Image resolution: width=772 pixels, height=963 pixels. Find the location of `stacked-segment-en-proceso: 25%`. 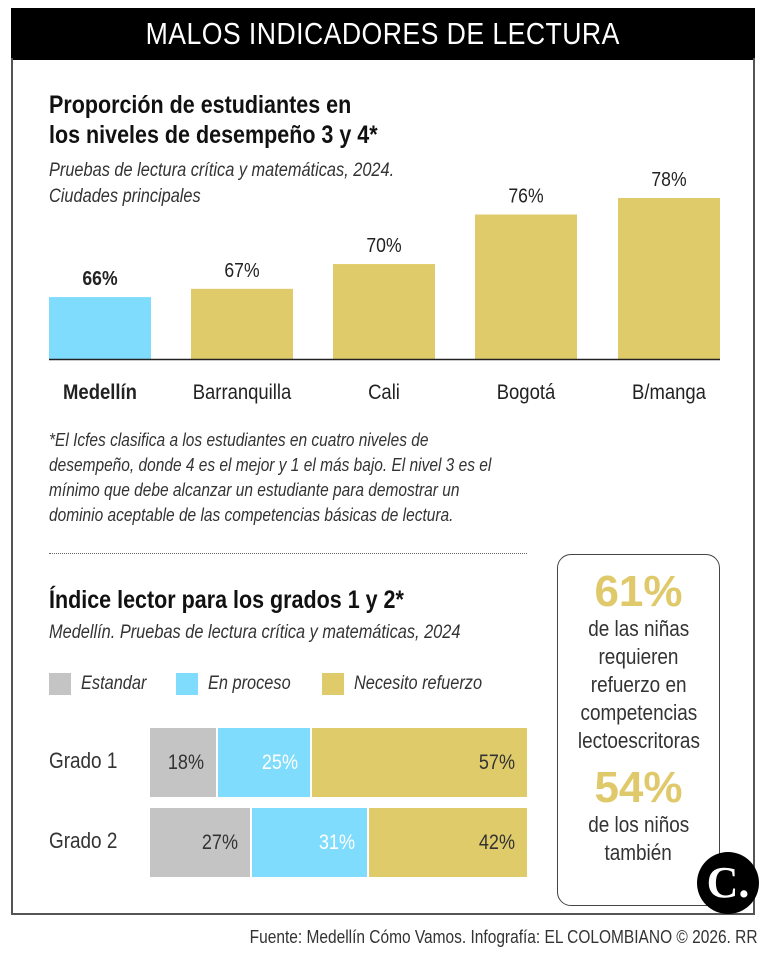

stacked-segment-en-proceso: 25% is located at coordinates (264, 762).